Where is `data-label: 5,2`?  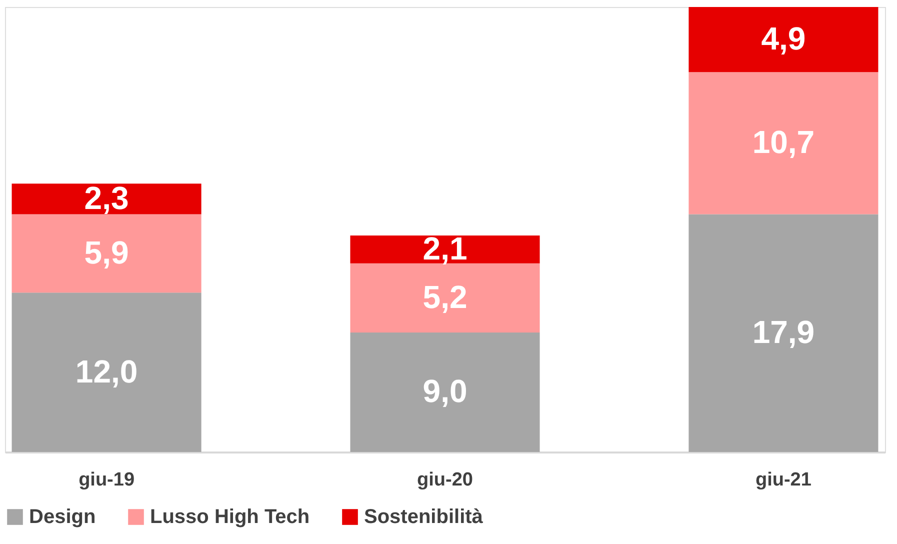 data-label: 5,2 is located at coordinates (445, 296).